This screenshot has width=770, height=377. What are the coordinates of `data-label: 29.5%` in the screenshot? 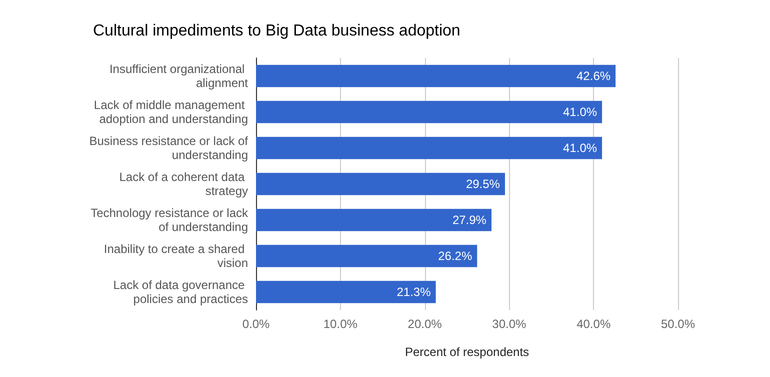 It's located at (483, 184).